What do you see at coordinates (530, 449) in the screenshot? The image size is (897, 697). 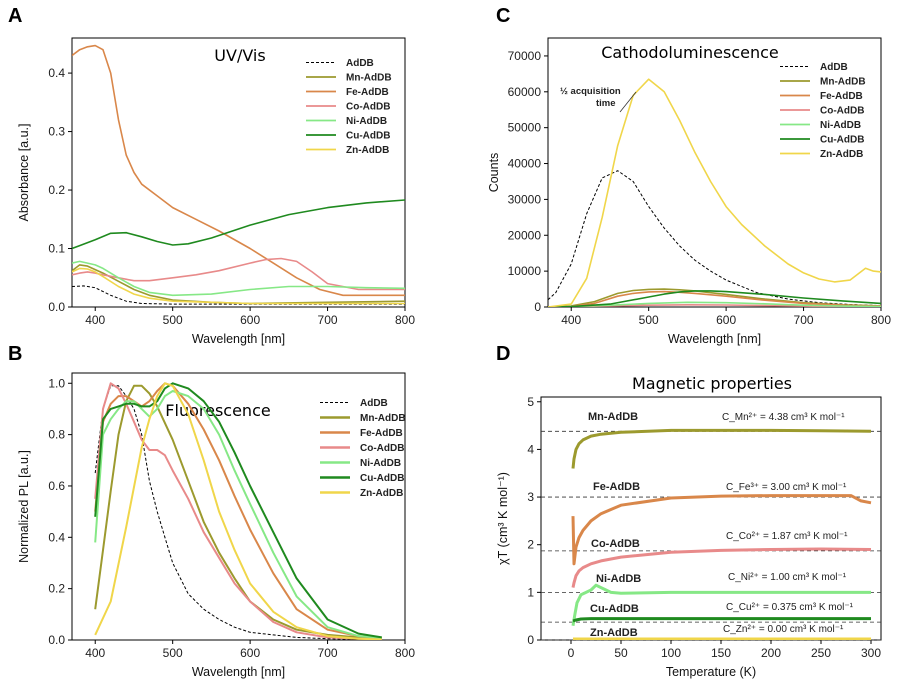 I see `y-tick-label: 4` at bounding box center [530, 449].